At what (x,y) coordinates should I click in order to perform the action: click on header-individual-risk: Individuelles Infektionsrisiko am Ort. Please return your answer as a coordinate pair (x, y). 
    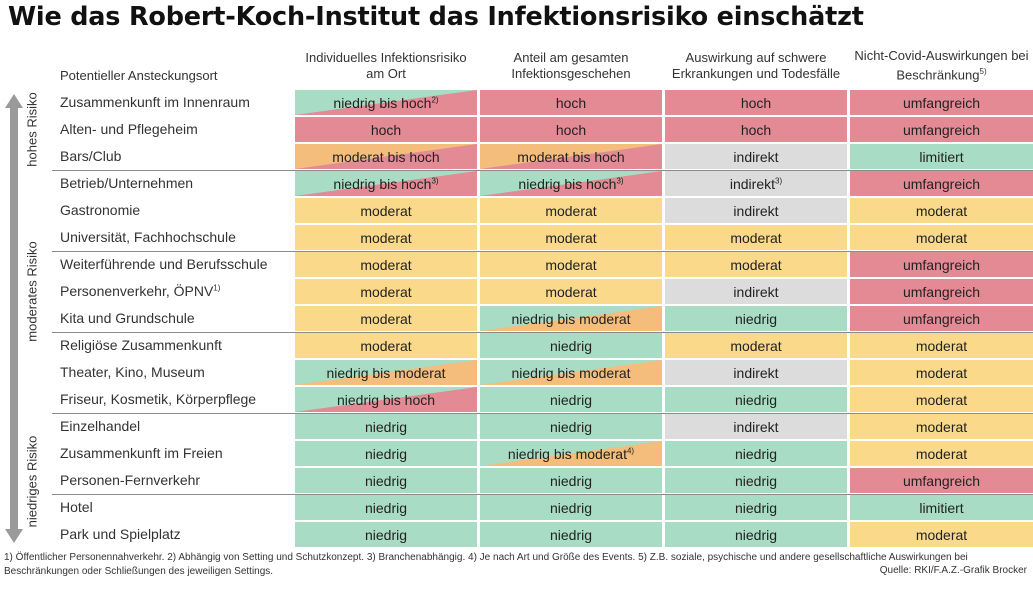
    Looking at the image, I should click on (386, 65).